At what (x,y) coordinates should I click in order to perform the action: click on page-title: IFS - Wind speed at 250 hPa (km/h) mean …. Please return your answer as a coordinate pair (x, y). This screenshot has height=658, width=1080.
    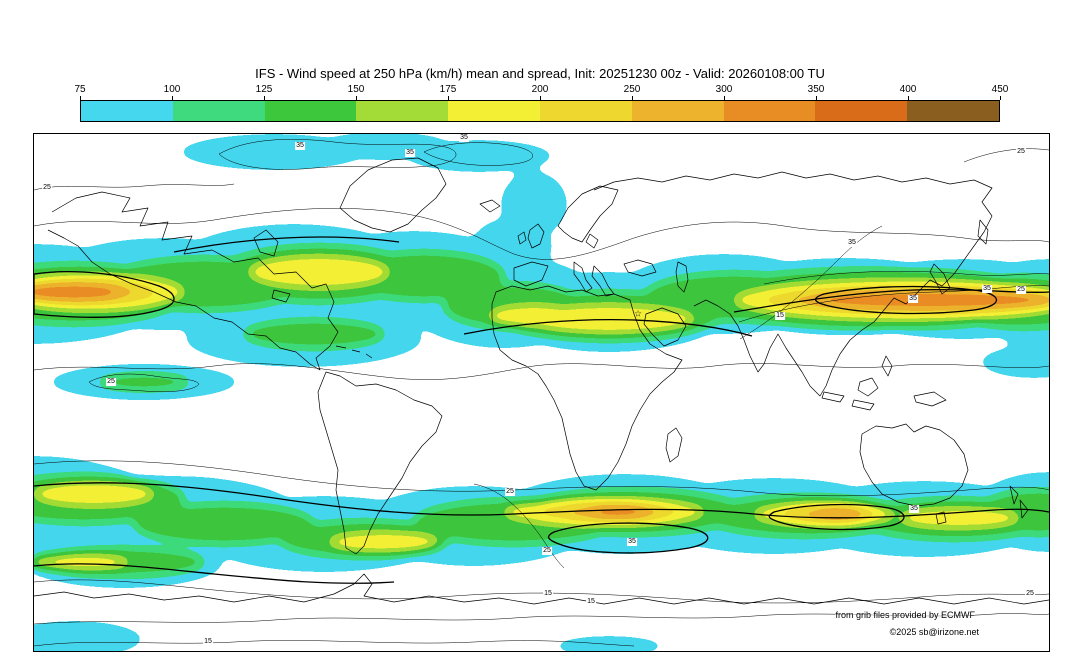
    Looking at the image, I should click on (540, 73).